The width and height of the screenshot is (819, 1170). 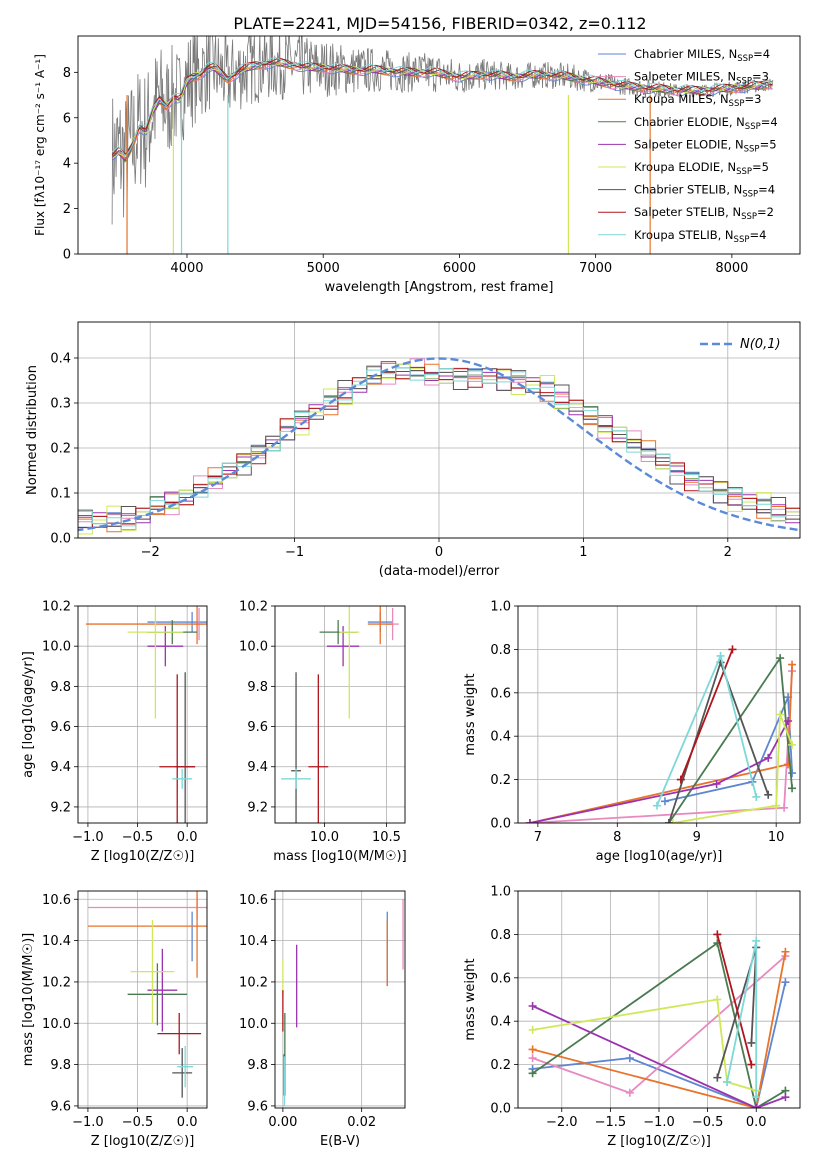 What do you see at coordinates (583, 552) in the screenshot?
I see `x-tick-label: 1` at bounding box center [583, 552].